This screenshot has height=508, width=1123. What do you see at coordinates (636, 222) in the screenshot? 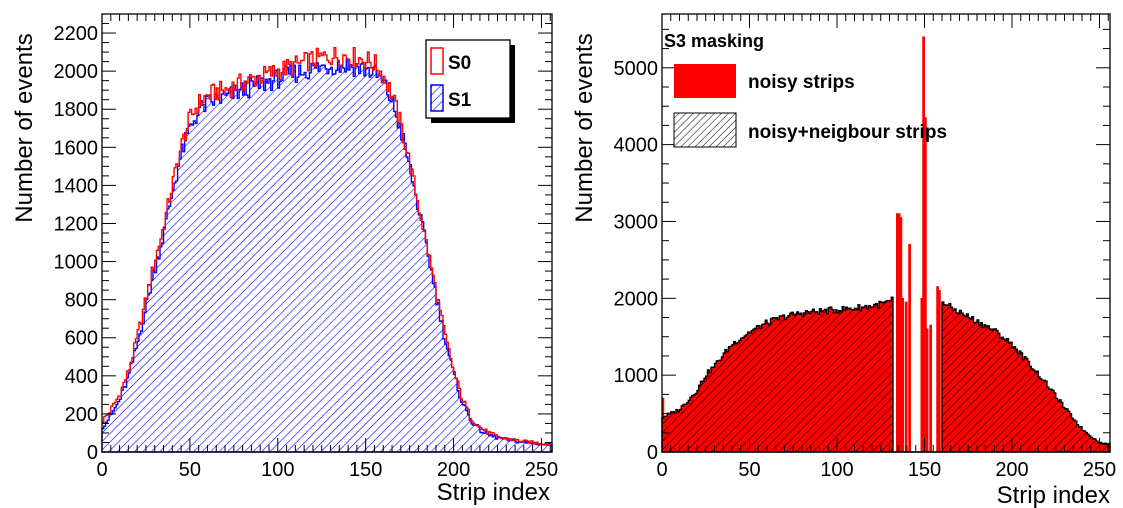
I see `right-y-tick-label: 3000` at bounding box center [636, 222].